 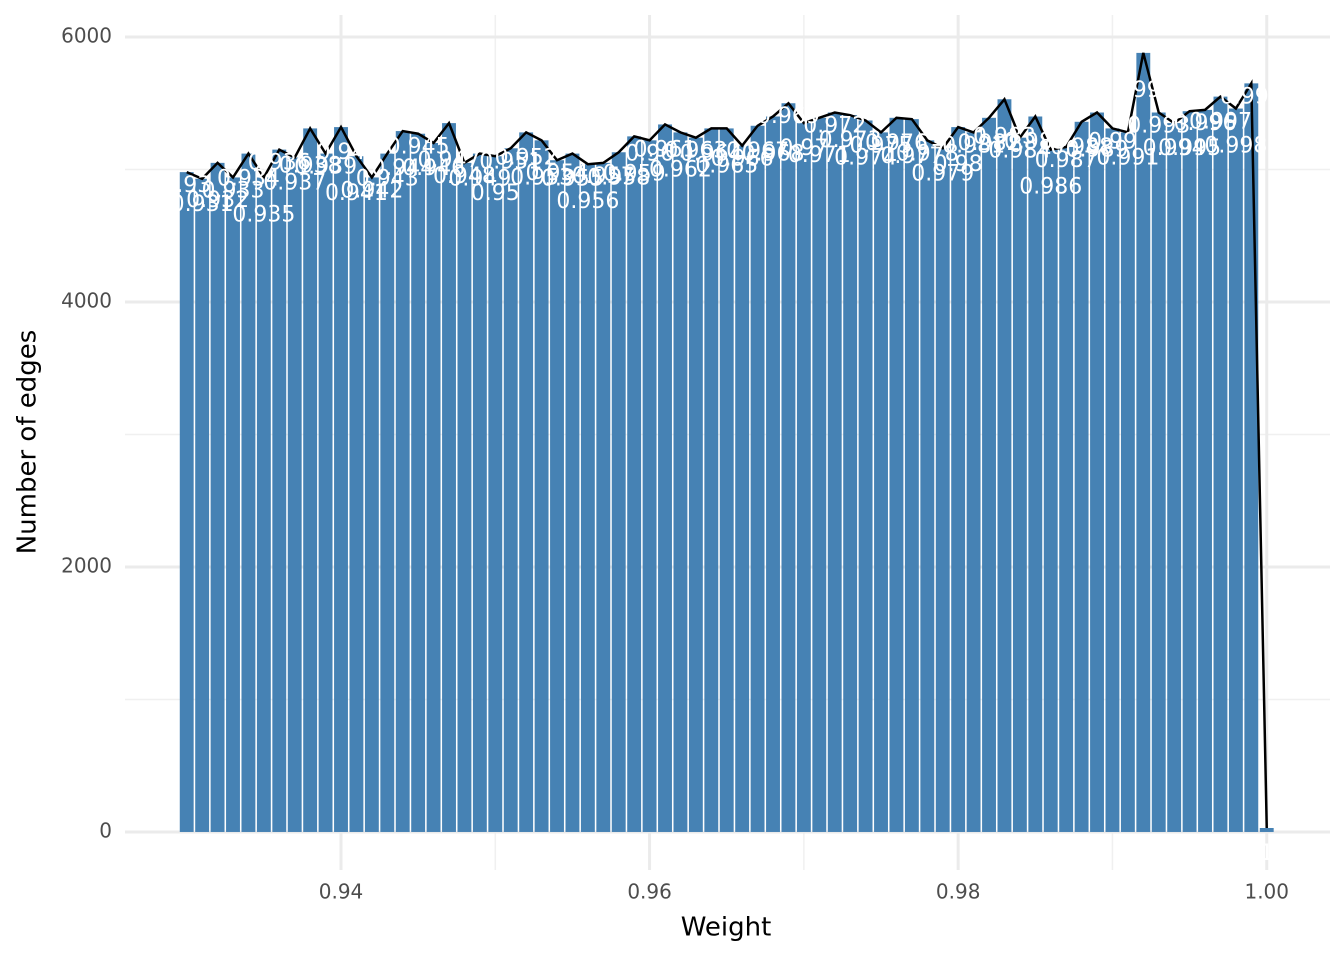 What do you see at coordinates (279, 163) in the screenshot?
I see `bar-label: 0.936` at bounding box center [279, 163].